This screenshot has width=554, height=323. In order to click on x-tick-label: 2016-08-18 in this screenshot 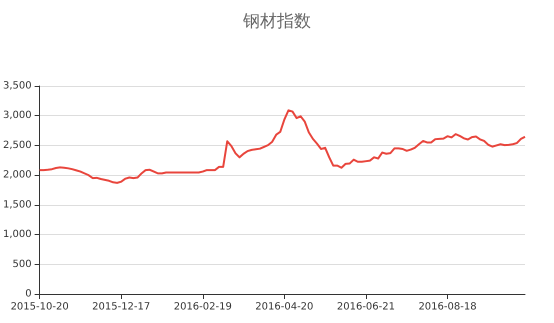, I will do `click(447, 307)`.